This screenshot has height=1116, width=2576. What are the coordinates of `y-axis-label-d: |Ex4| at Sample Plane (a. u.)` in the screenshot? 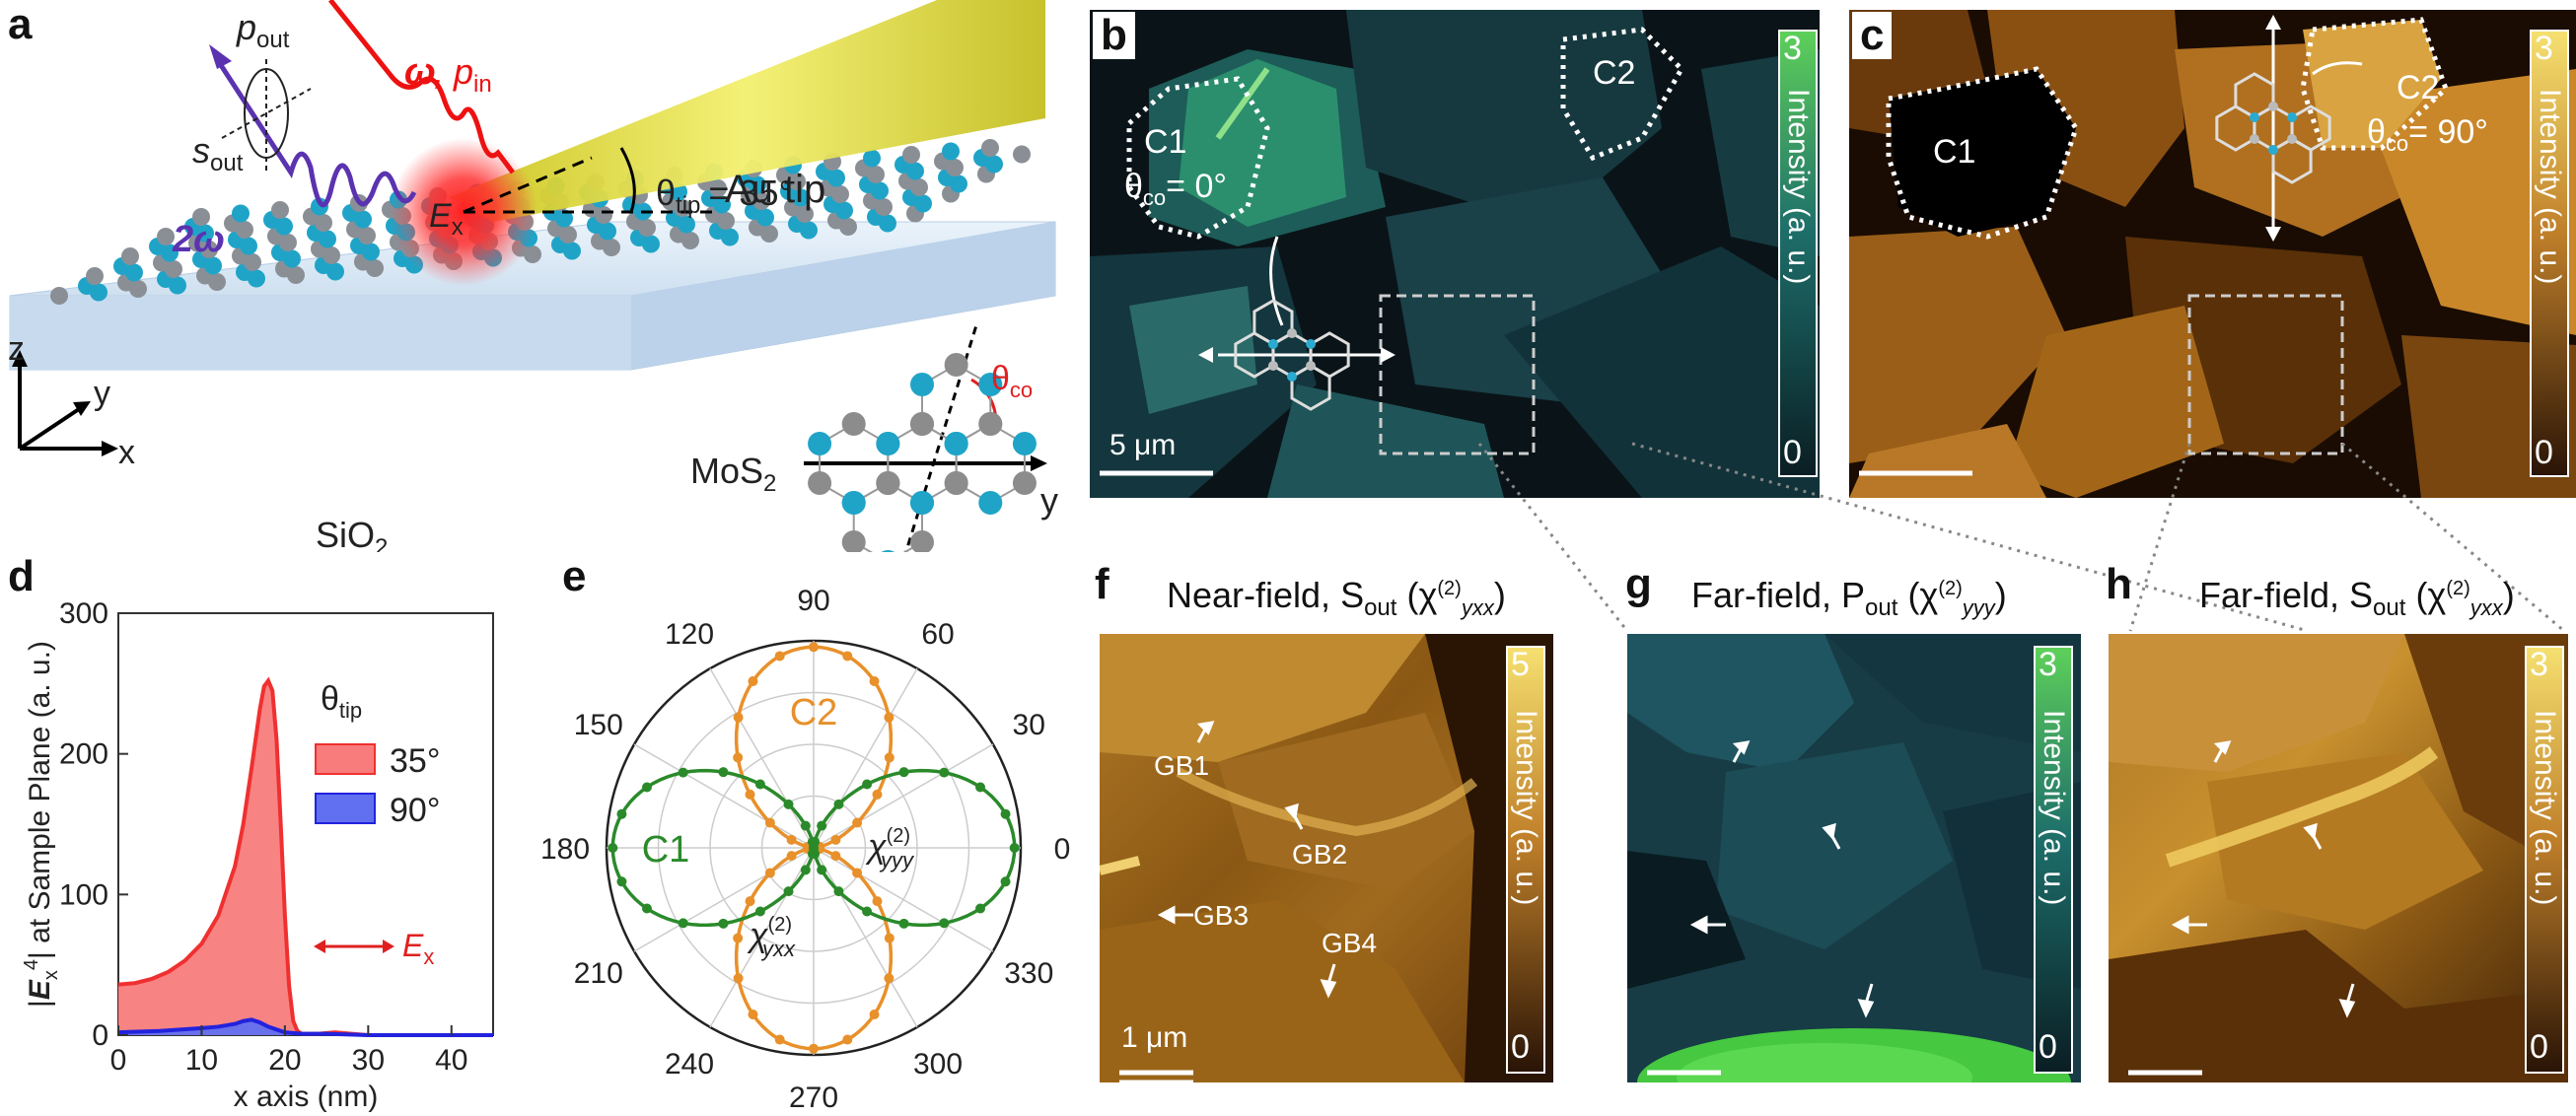 It's located at (41, 824).